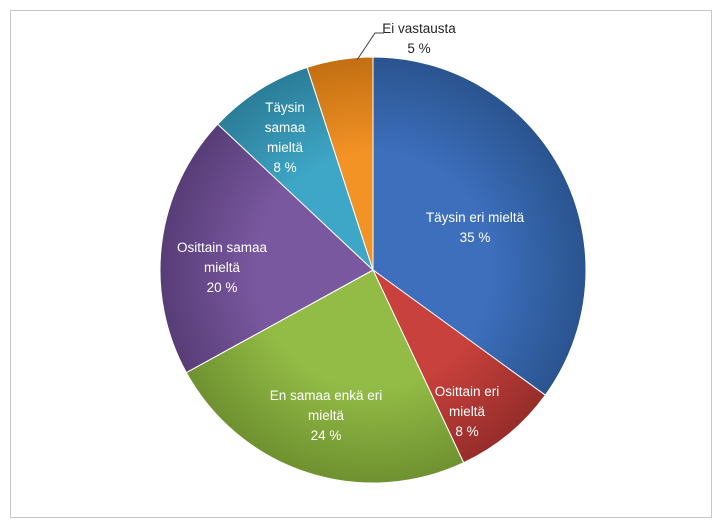 The width and height of the screenshot is (725, 529). What do you see at coordinates (475, 217) in the screenshot?
I see `slice-name-label: Täysin eri mieltä` at bounding box center [475, 217].